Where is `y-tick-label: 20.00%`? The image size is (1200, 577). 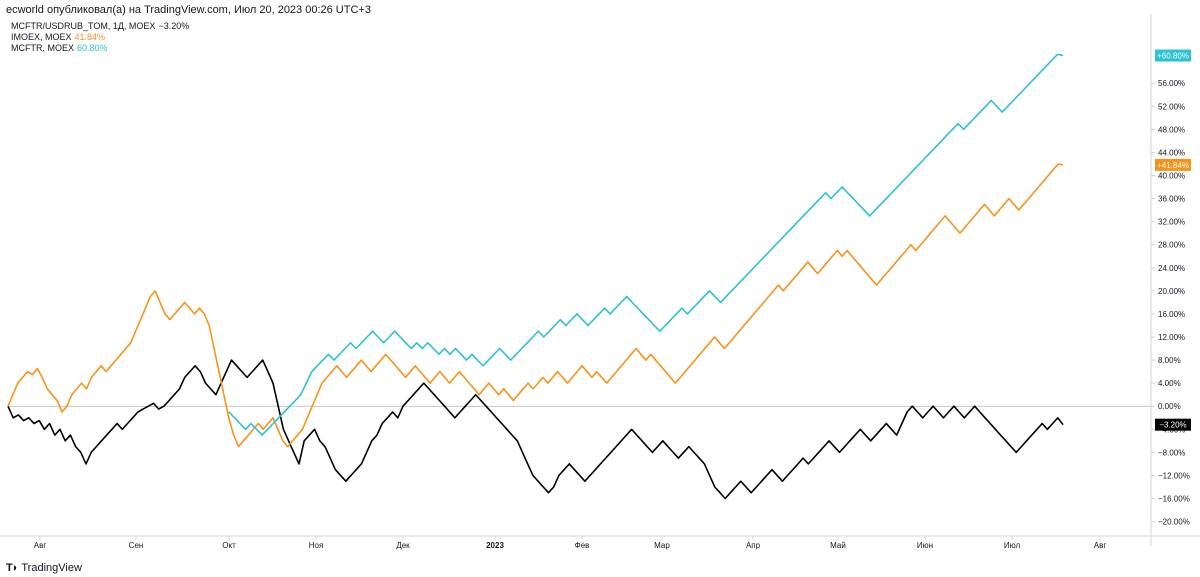 y-tick-label: 20.00% is located at coordinates (1171, 291).